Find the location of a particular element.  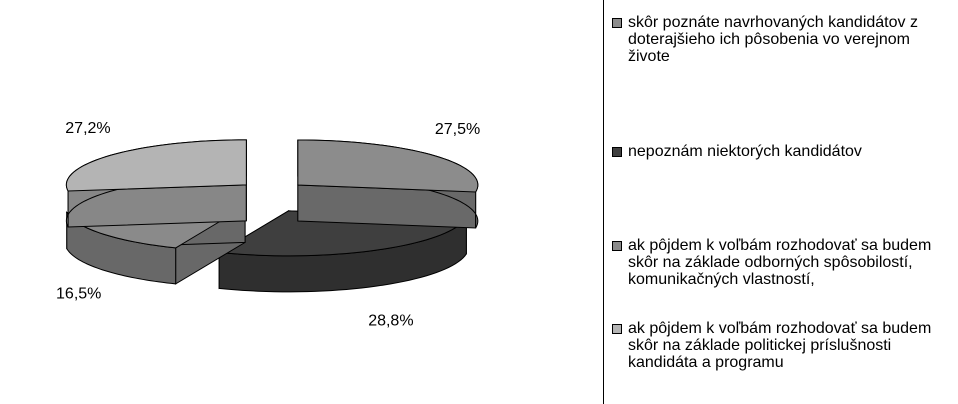

legend-label: nepoznám niektorých kandidátov is located at coordinates (745, 151).